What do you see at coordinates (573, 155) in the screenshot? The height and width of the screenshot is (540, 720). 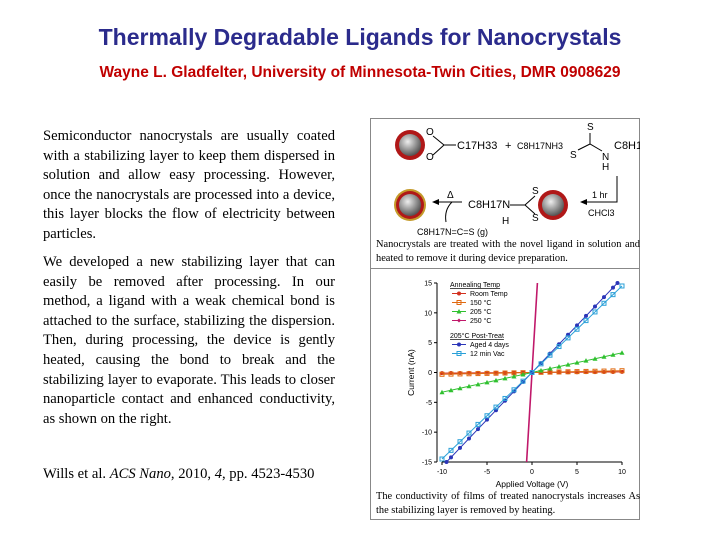 I see `atom-s-minus: S` at bounding box center [573, 155].